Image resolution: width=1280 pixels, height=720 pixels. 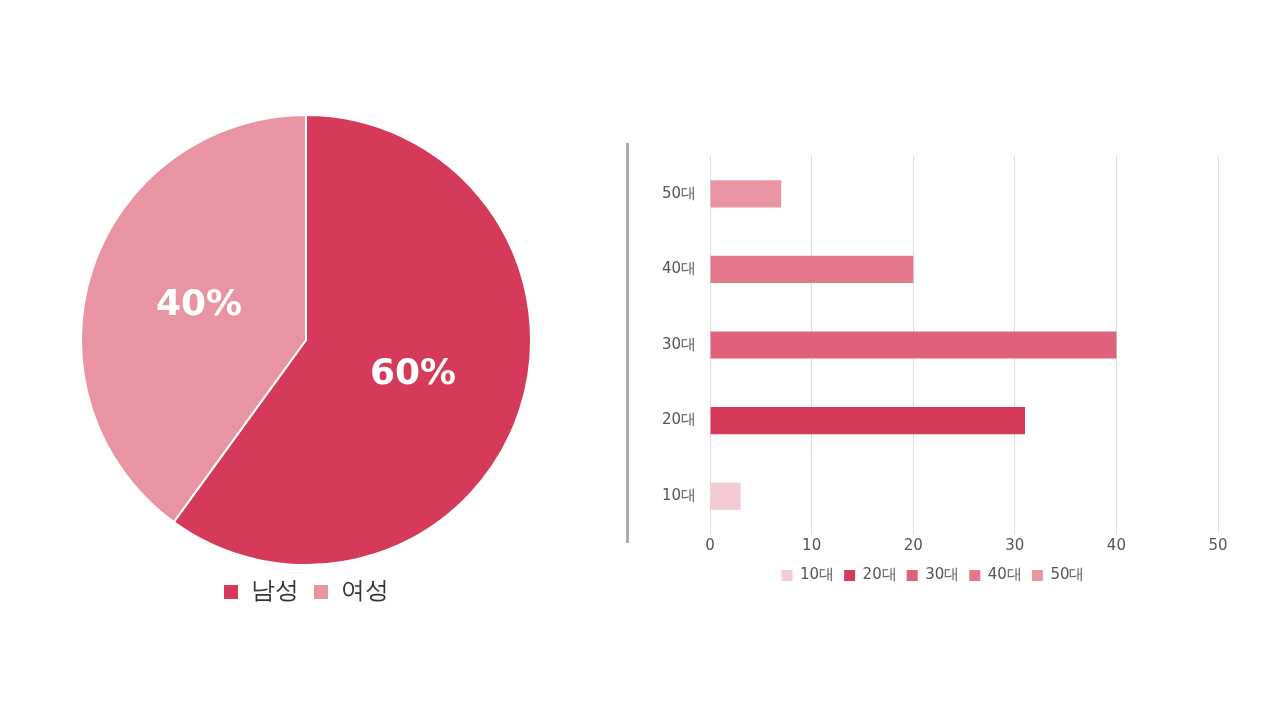 What do you see at coordinates (913, 544) in the screenshot?
I see `x-tick-label: 20` at bounding box center [913, 544].